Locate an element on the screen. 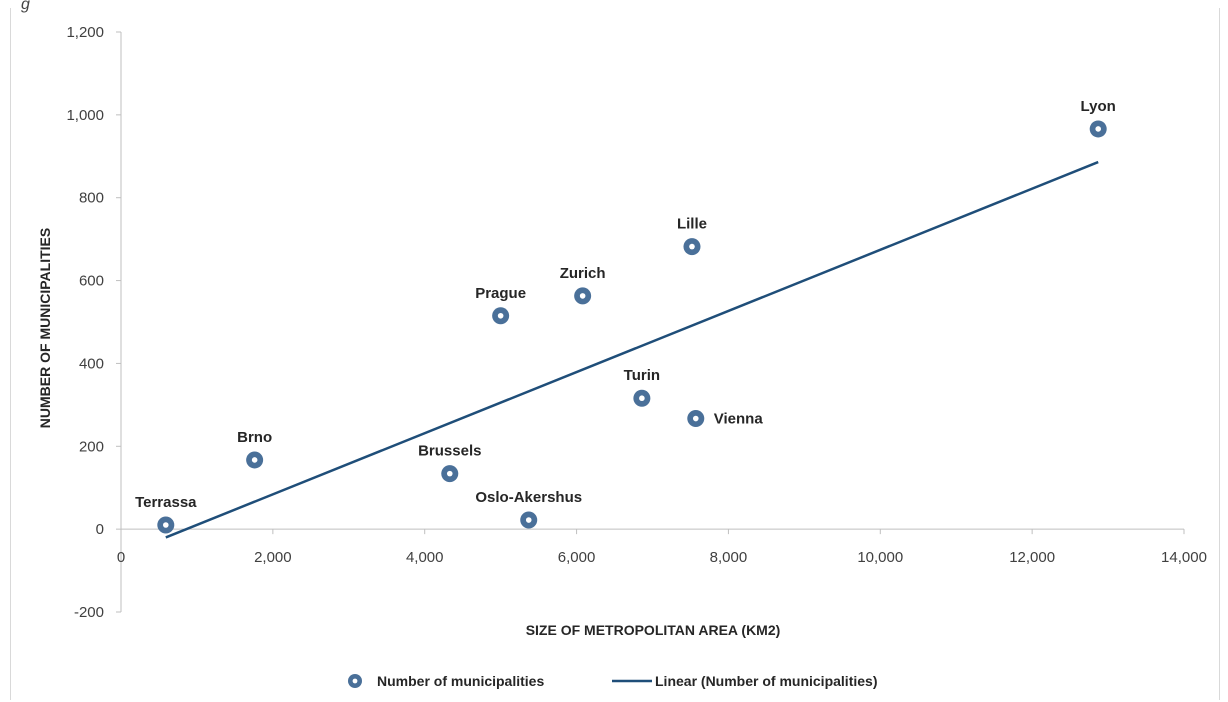  y-tick-label: 0 is located at coordinates (100, 529).